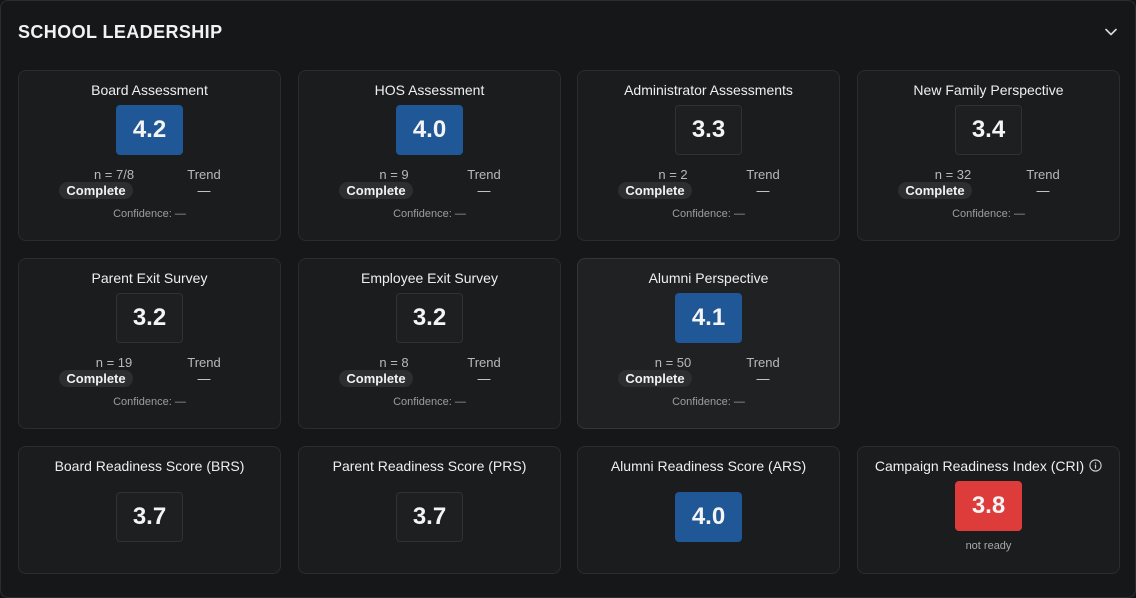  I want to click on card-title: Alumni Readiness Score (ARS), so click(708, 466).